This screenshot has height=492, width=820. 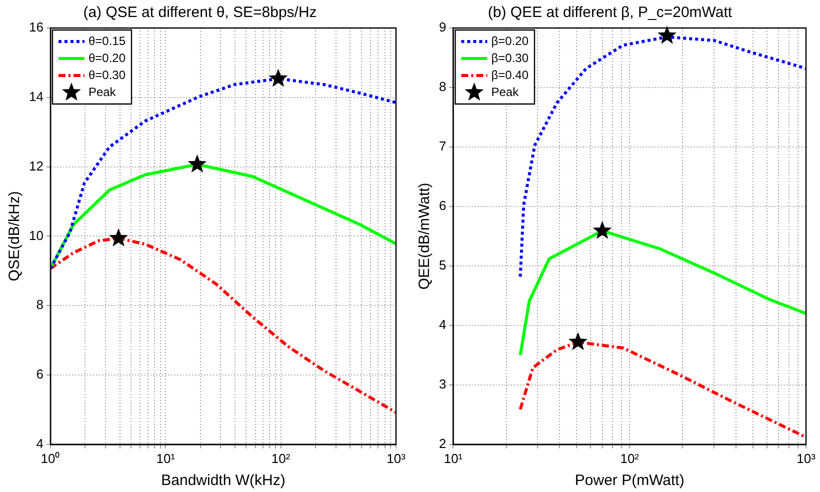 I want to click on x-axis-title: Bandwidth W(kHz), so click(x=223, y=481).